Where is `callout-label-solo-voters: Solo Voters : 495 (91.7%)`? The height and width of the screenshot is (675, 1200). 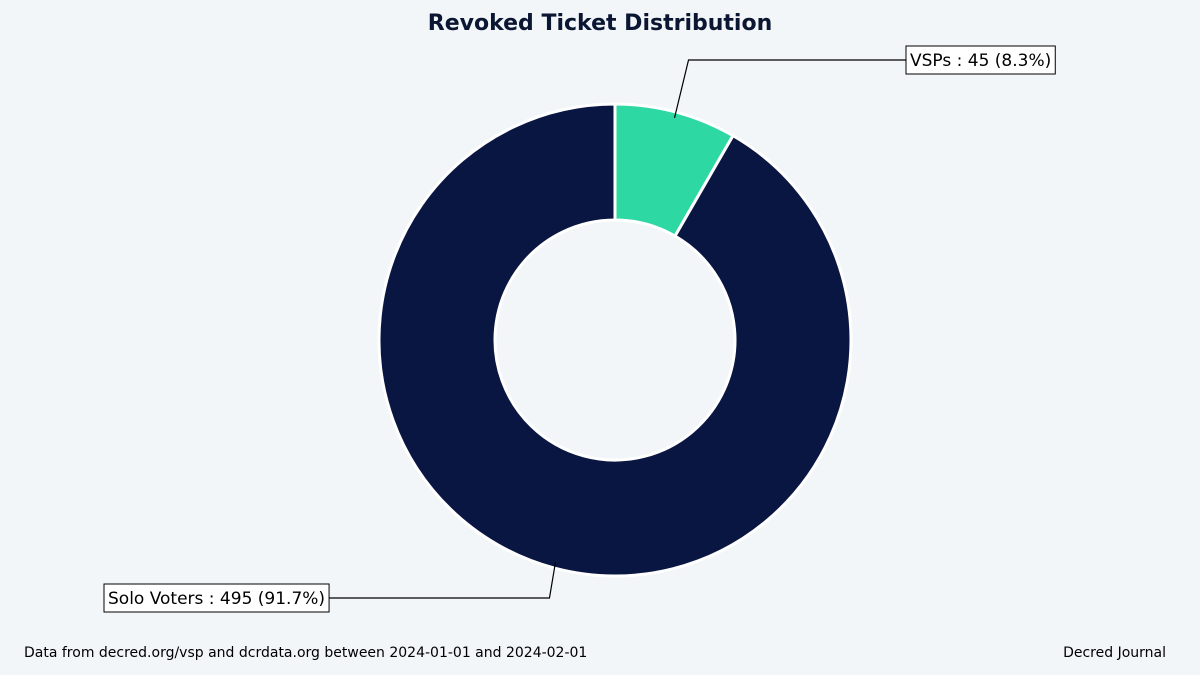 callout-label-solo-voters: Solo Voters : 495 (91.7%) is located at coordinates (216, 599).